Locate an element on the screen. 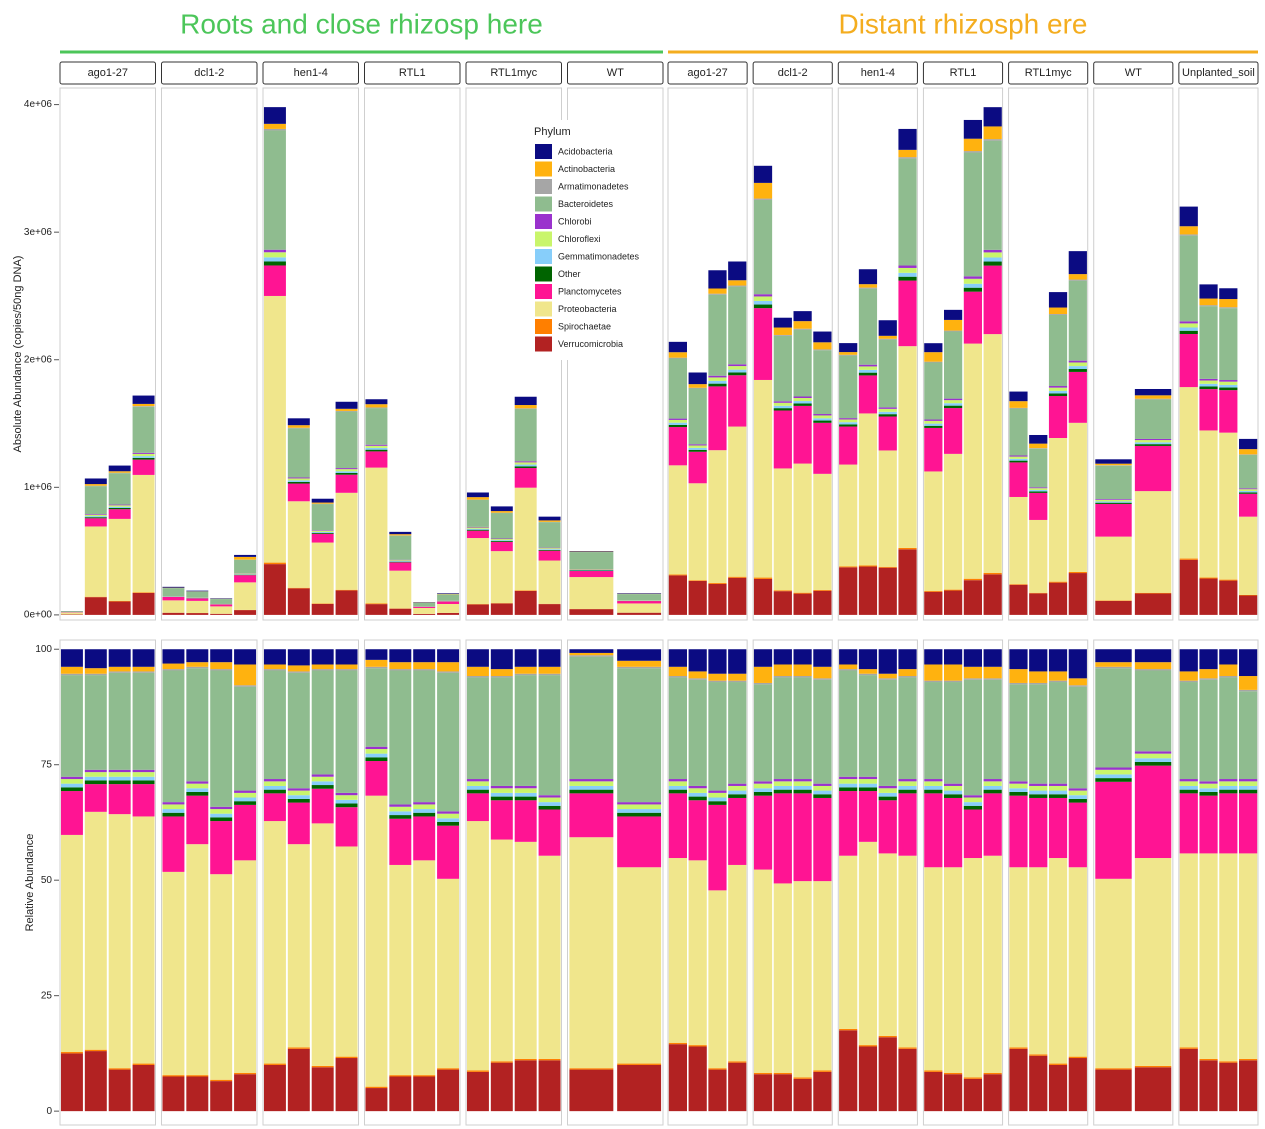  facet-strip is located at coordinates (513, 73).